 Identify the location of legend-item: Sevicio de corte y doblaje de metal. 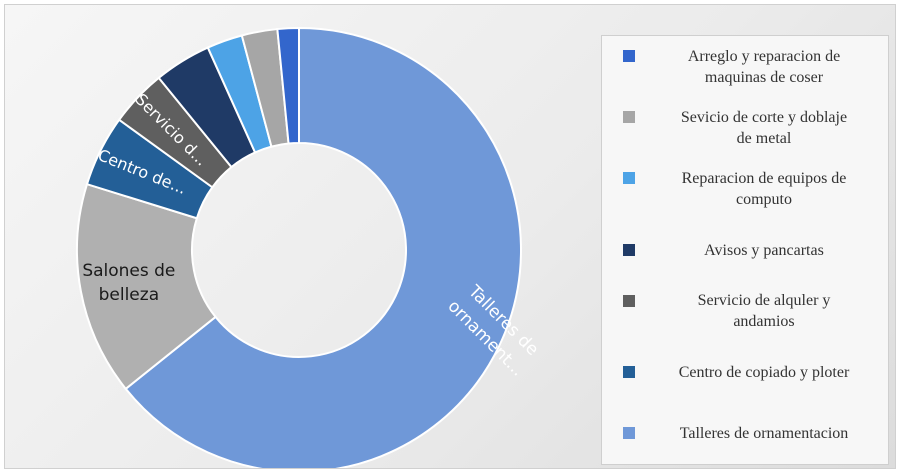
(745, 128).